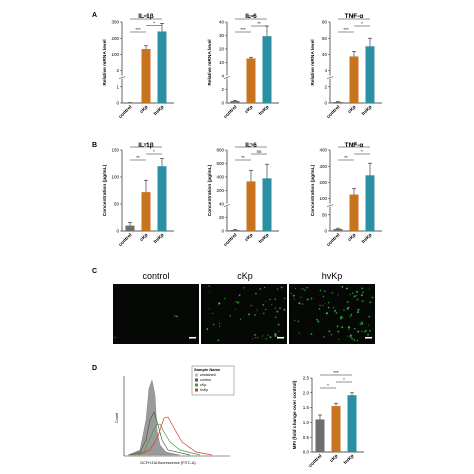 The image size is (474, 474). What do you see at coordinates (231, 112) in the screenshot?
I see `x-tick-label: control` at bounding box center [231, 112].